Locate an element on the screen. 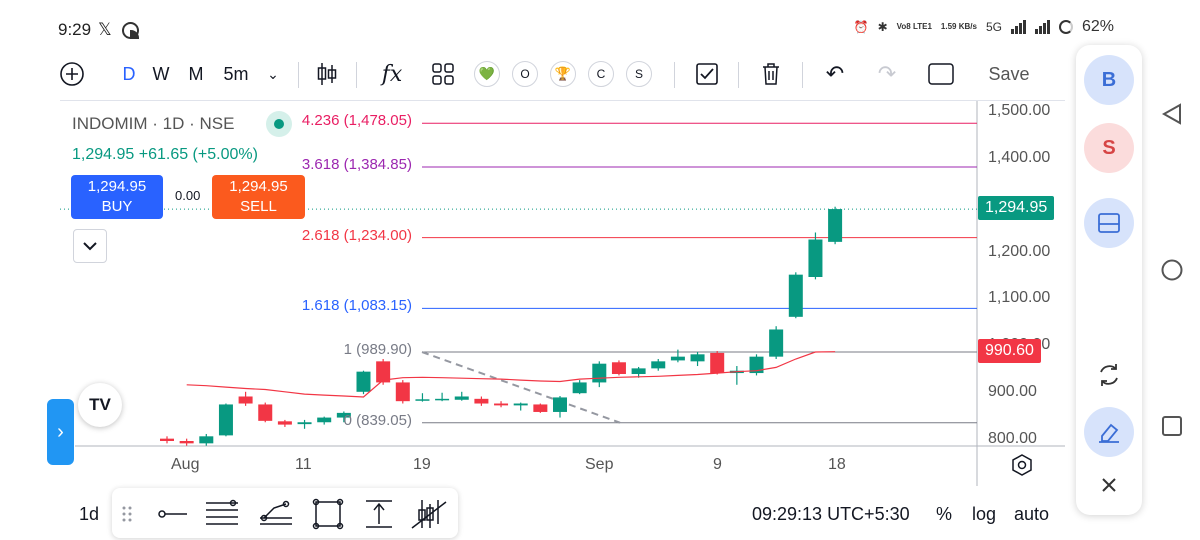 The height and width of the screenshot is (540, 1200). float-sell-button: S is located at coordinates (1109, 148).